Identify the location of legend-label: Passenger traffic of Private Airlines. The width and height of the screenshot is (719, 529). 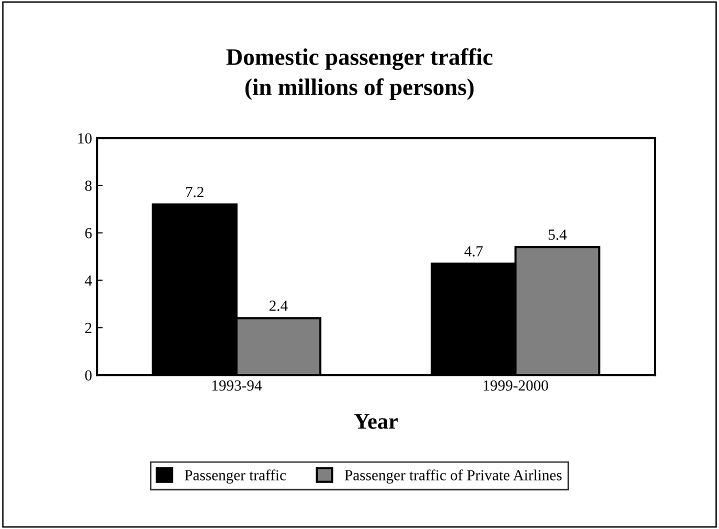
(453, 476).